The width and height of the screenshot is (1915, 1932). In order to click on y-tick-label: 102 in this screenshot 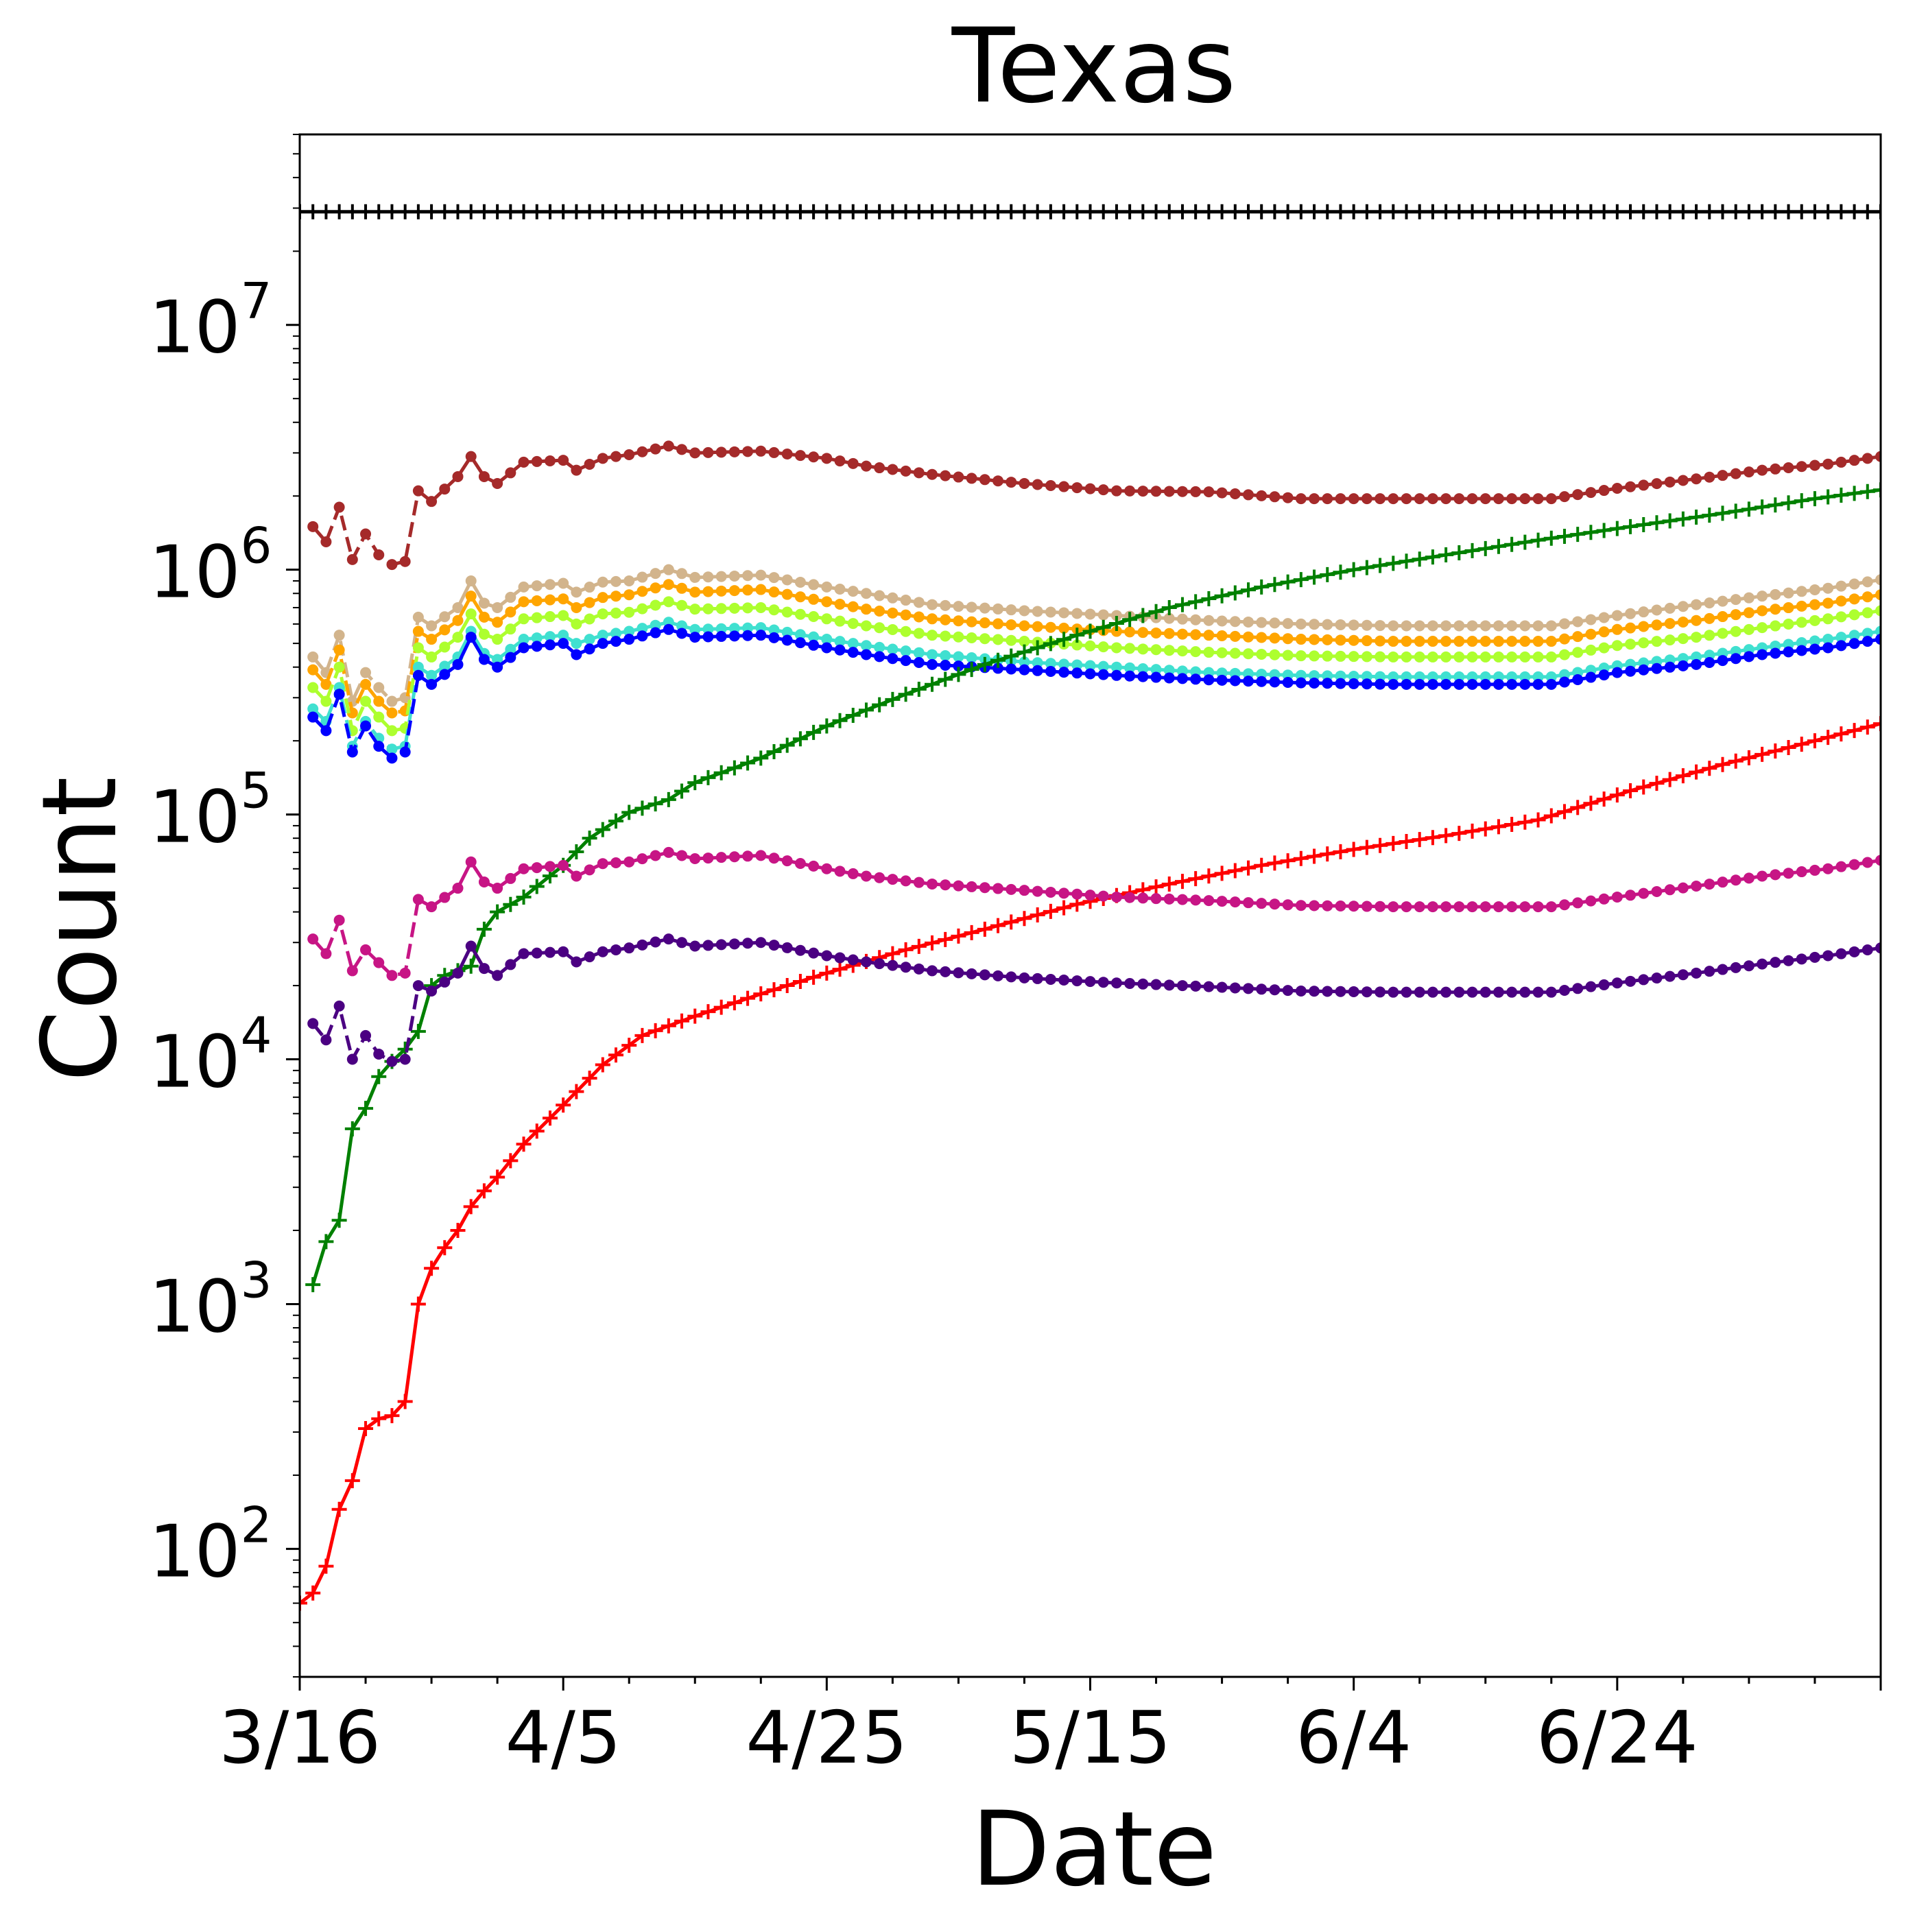, I will do `click(210, 1544)`.